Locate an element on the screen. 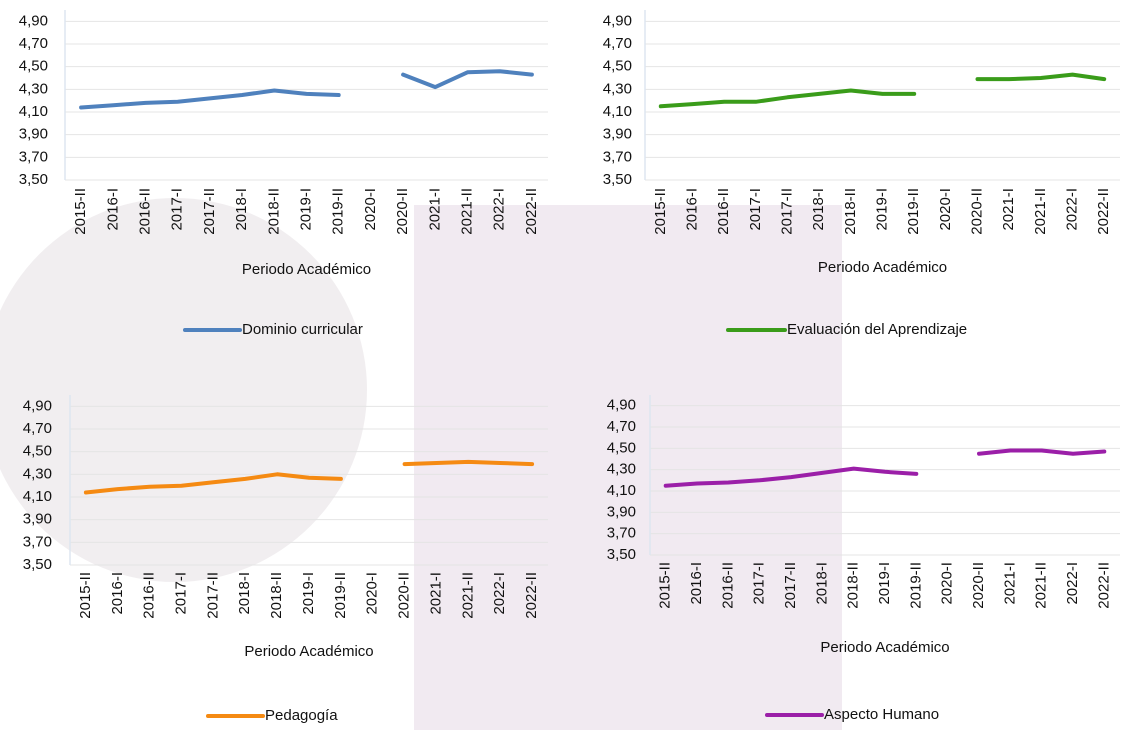 Image resolution: width=1121 pixels, height=730 pixels. legend-label: Pedagogía is located at coordinates (301, 715).